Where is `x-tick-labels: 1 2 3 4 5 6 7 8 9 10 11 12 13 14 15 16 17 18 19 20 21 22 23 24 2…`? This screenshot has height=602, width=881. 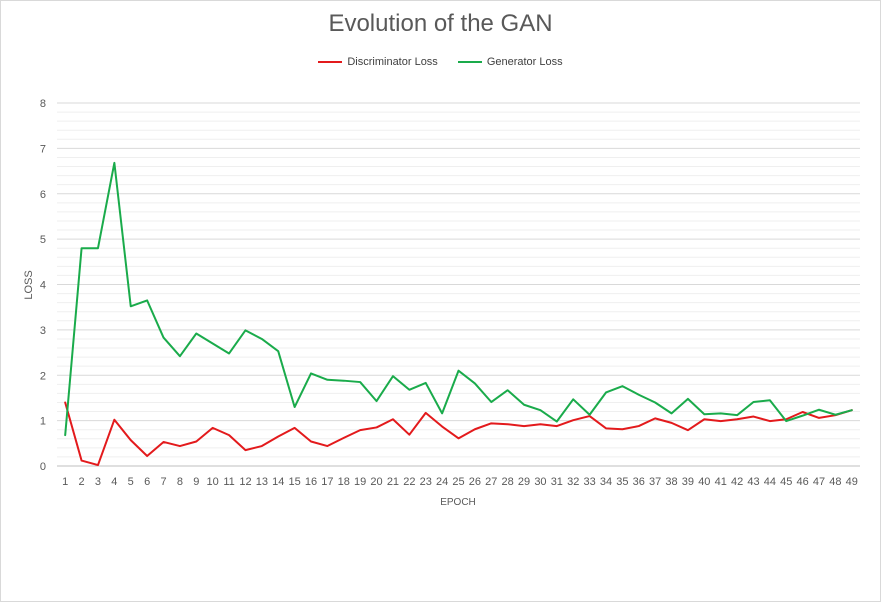 x-tick-labels: 1 2 3 4 5 6 7 8 9 10 11 12 13 14 15 16 17 18 19 20 21 22 23 24 2… is located at coordinates (460, 482).